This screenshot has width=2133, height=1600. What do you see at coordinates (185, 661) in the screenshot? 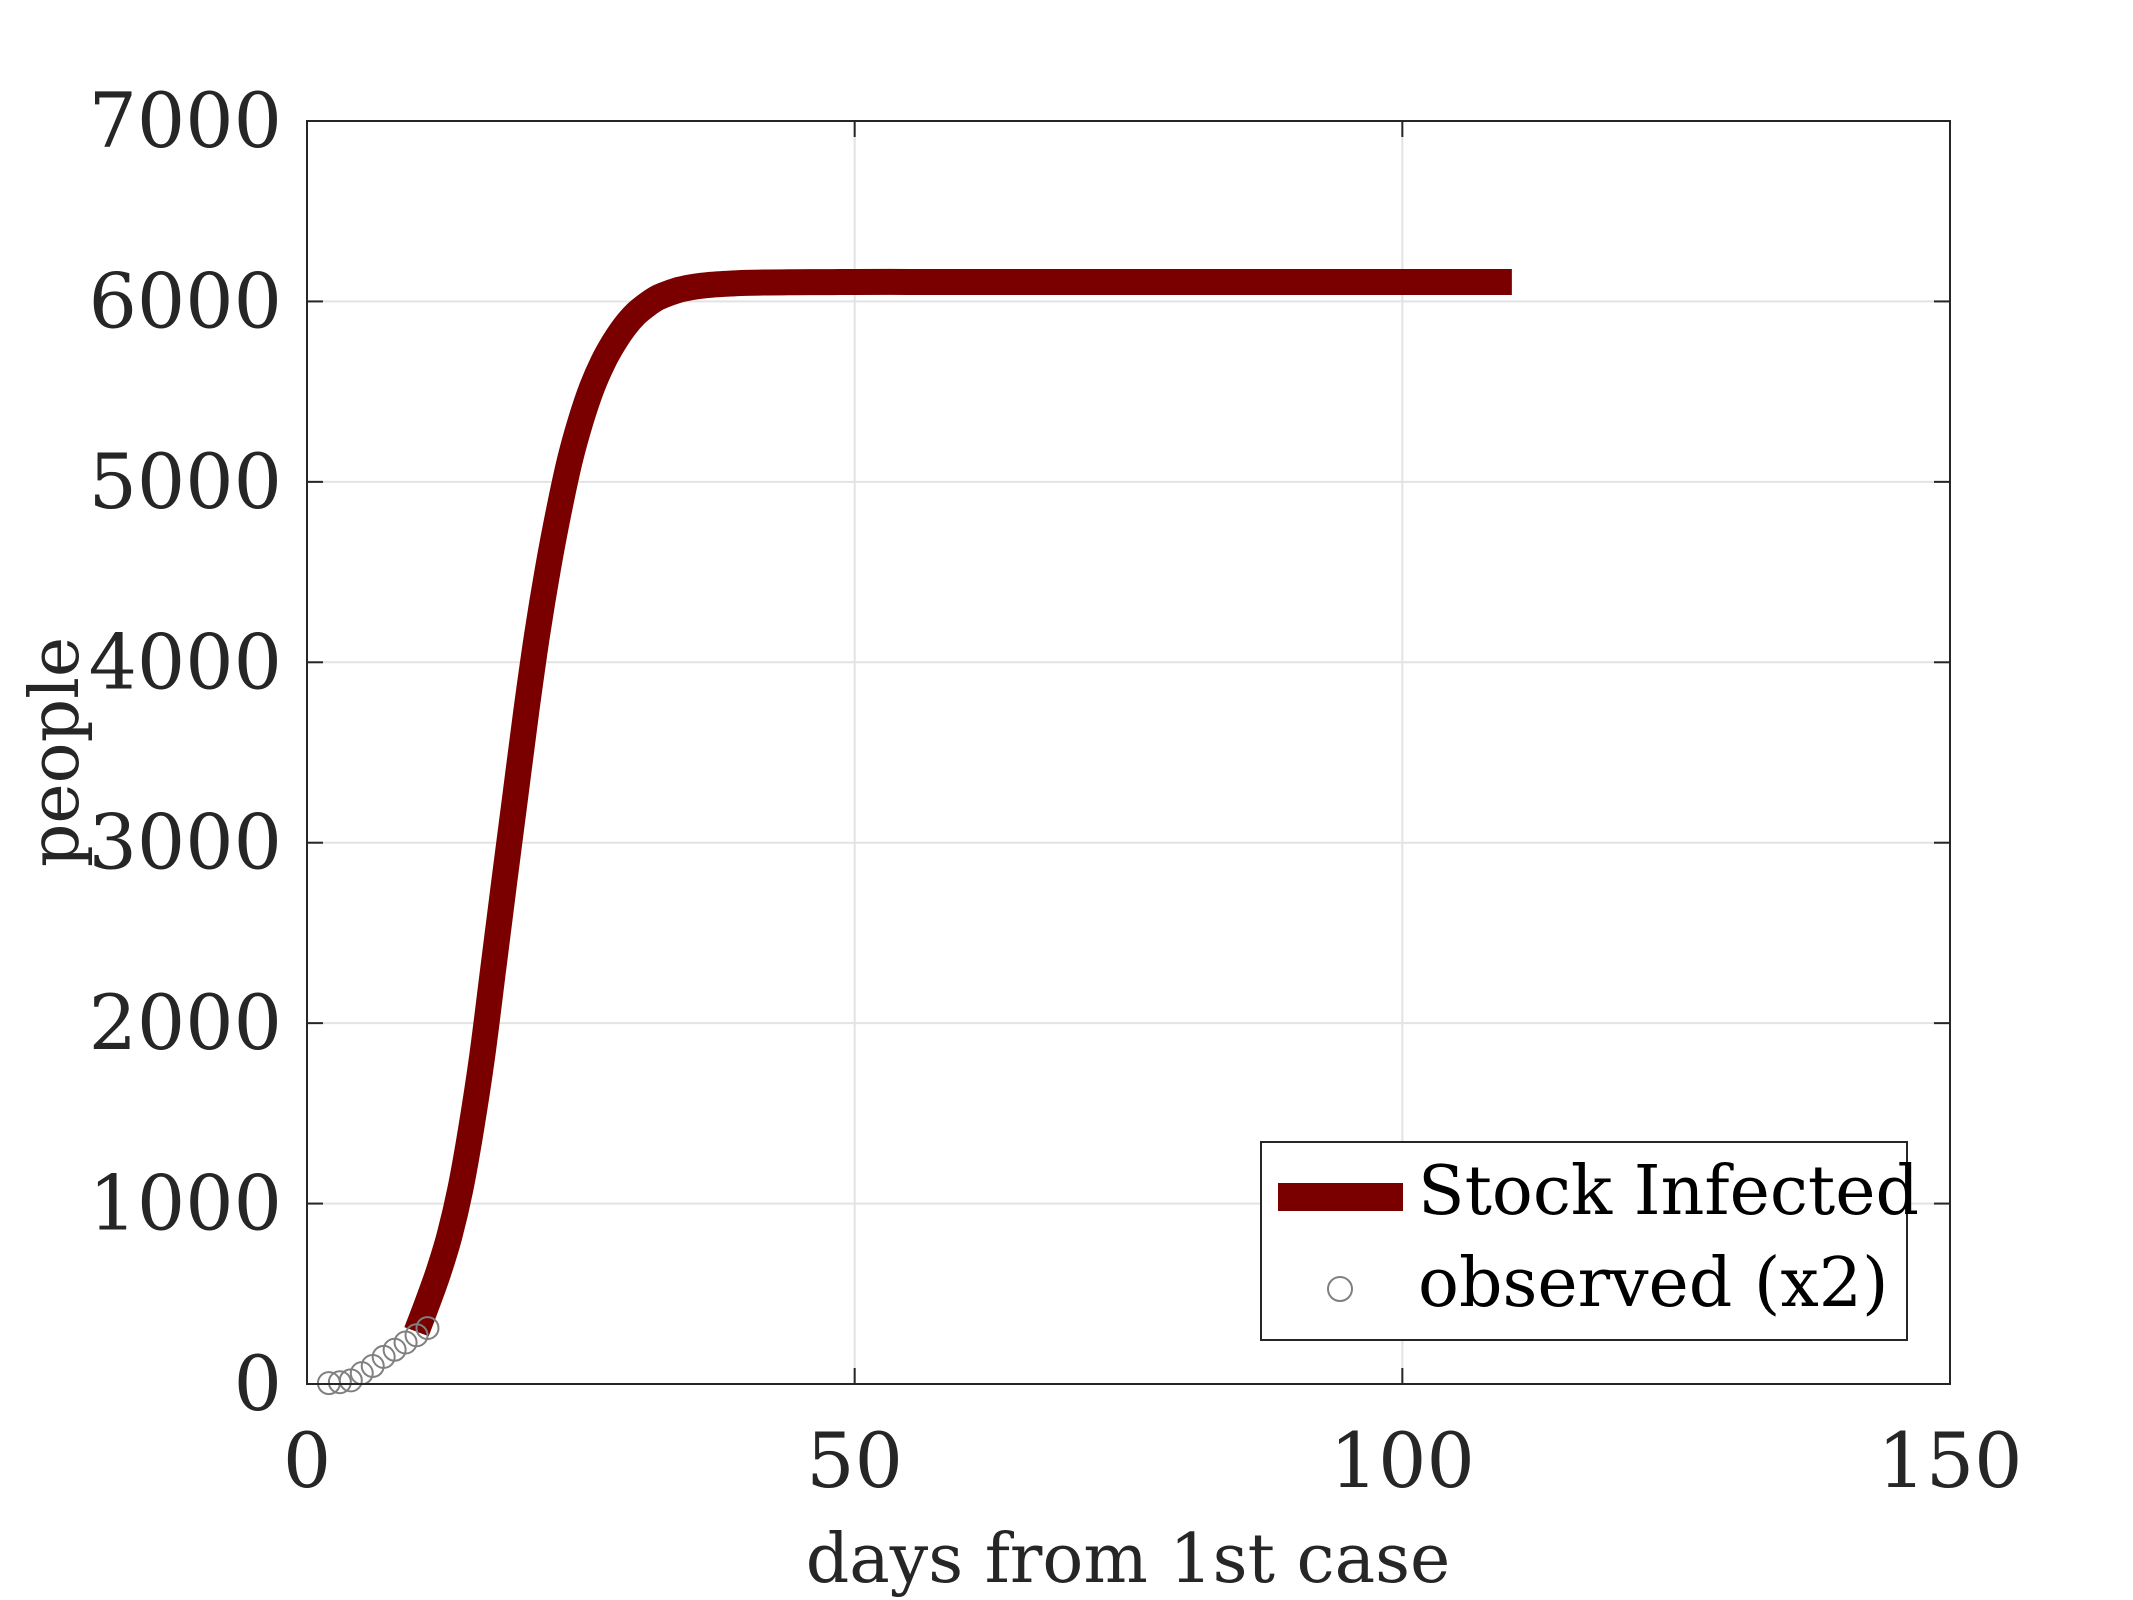
I see `y-tick-label: 4000` at bounding box center [185, 661].